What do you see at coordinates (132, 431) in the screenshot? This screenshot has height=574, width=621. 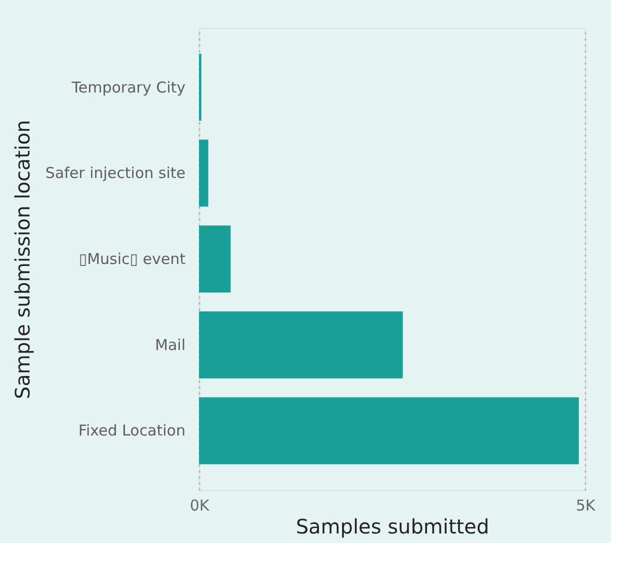 I see `y-tick-label: Fixed Location` at bounding box center [132, 431].